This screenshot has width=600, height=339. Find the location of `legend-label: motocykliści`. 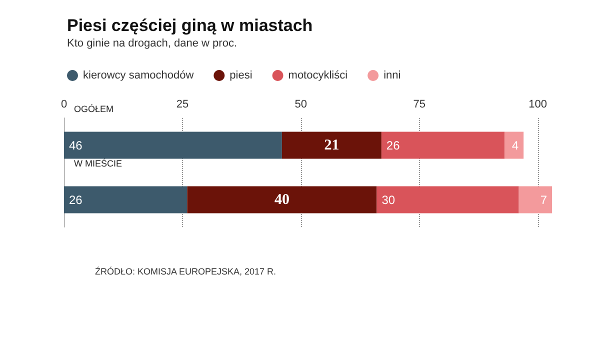

legend-label: motocykliści is located at coordinates (318, 76).